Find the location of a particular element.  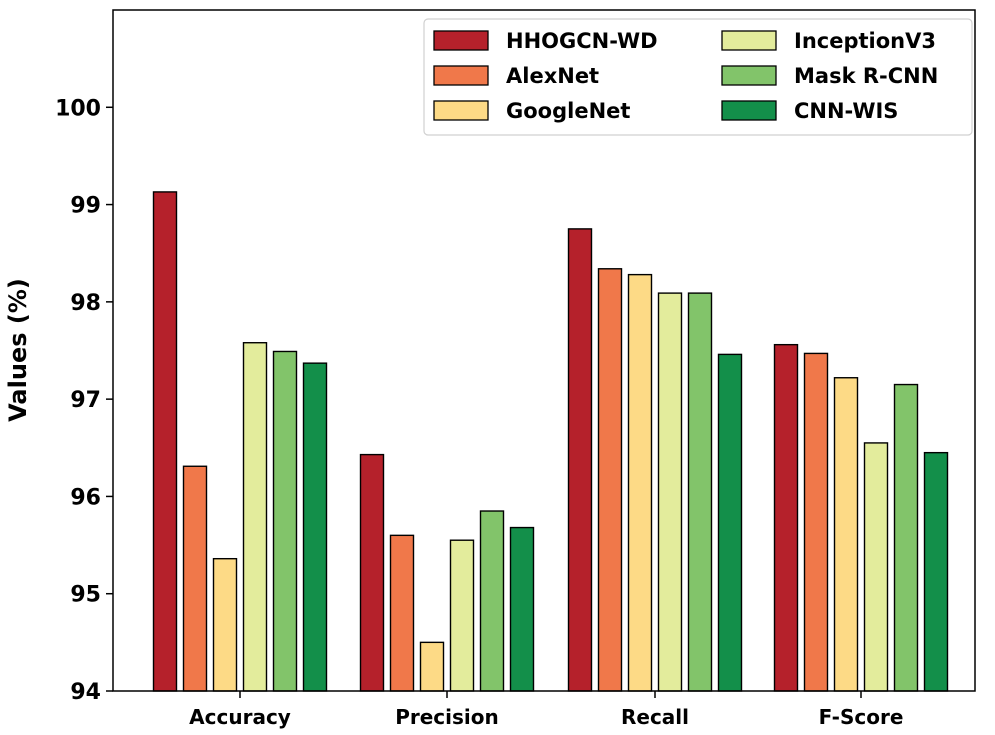

bar-mask-r-cnn-accuracy is located at coordinates (285, 521).